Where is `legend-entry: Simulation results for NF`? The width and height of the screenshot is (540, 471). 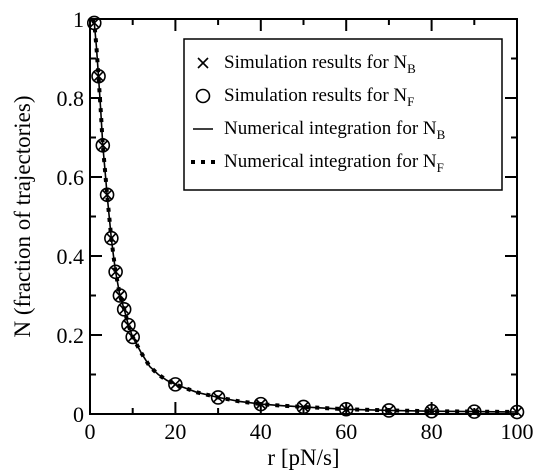
legend-entry: Simulation results for NF is located at coordinates (304, 97).